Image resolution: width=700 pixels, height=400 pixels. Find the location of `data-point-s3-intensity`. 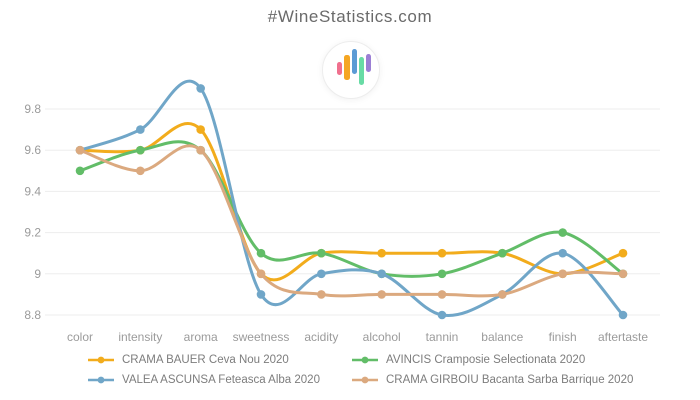

data-point-s3-intensity is located at coordinates (140, 171).